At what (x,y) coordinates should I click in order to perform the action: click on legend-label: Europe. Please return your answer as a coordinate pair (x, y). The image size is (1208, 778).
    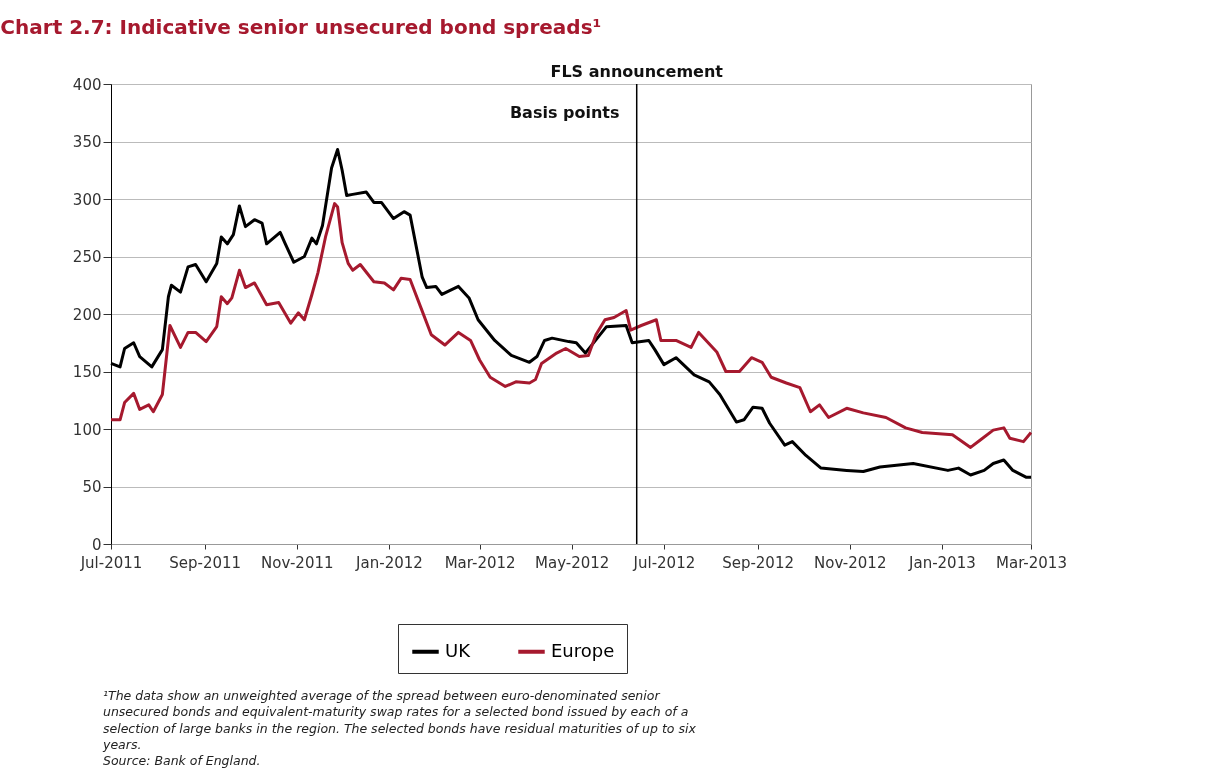
    Looking at the image, I should click on (583, 650).